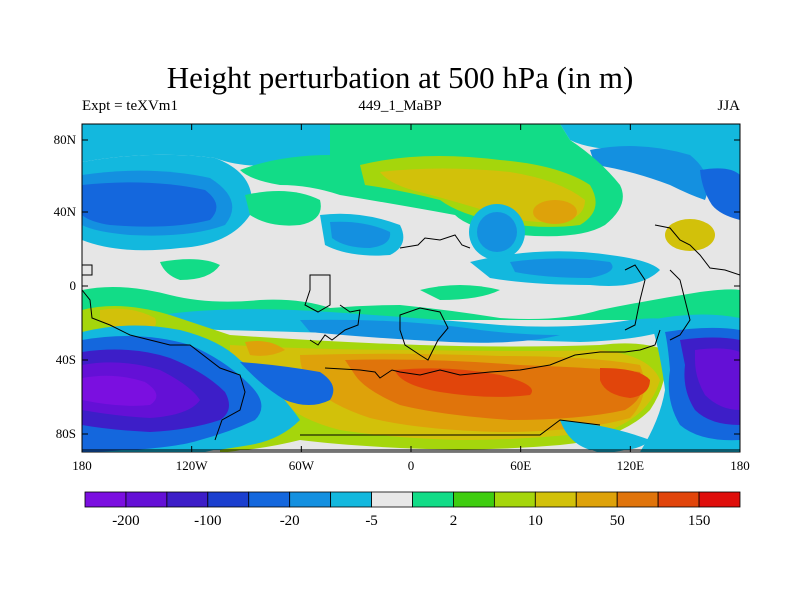  I want to click on lon-label: 0, so click(411, 465).